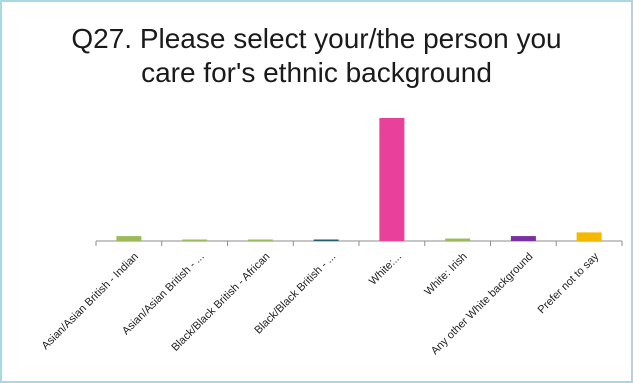 The height and width of the screenshot is (383, 633). What do you see at coordinates (445, 274) in the screenshot?
I see `x-tick-label-6: White: Irish` at bounding box center [445, 274].